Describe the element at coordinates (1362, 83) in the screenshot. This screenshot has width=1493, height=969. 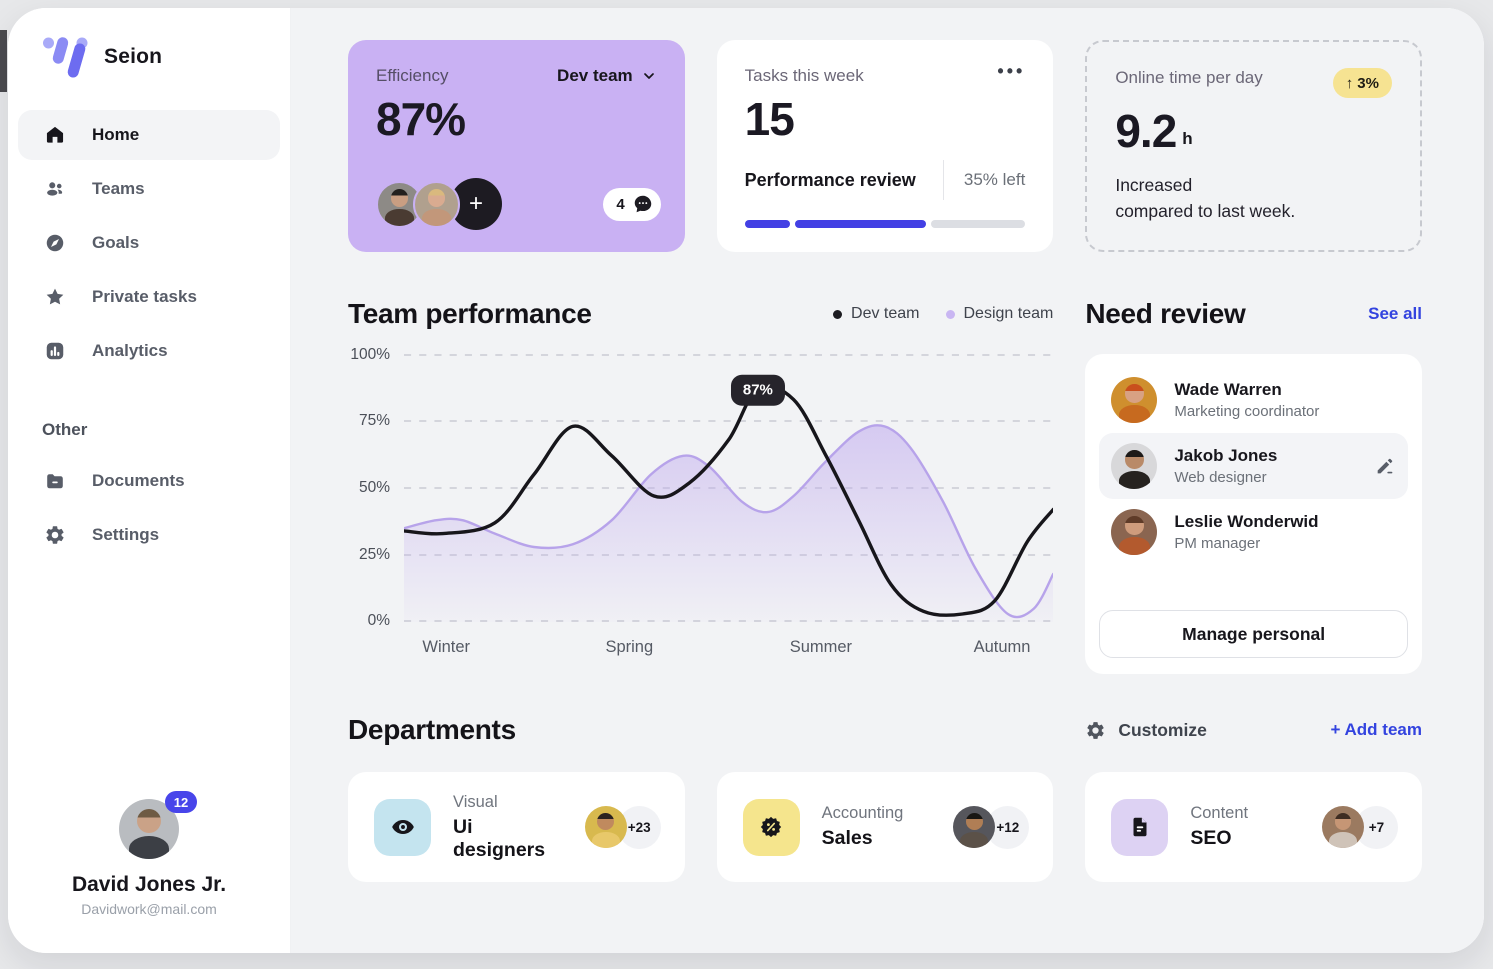
I see `delta-badge: ↑ 3%` at that location.